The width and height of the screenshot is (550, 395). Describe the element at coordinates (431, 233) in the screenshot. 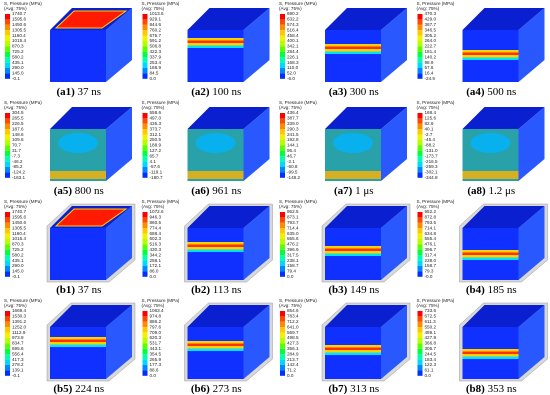

I see `legend-value: 634.8` at that location.